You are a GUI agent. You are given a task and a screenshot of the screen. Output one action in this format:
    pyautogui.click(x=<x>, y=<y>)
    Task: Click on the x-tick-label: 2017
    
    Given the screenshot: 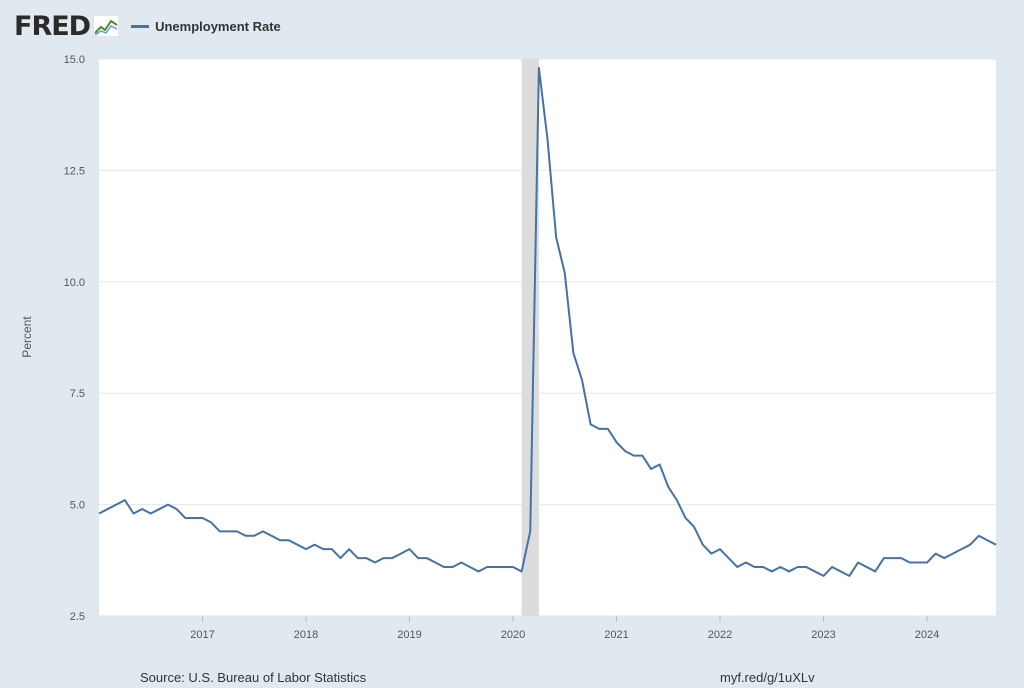 What is the action you would take?
    pyautogui.click(x=202, y=635)
    